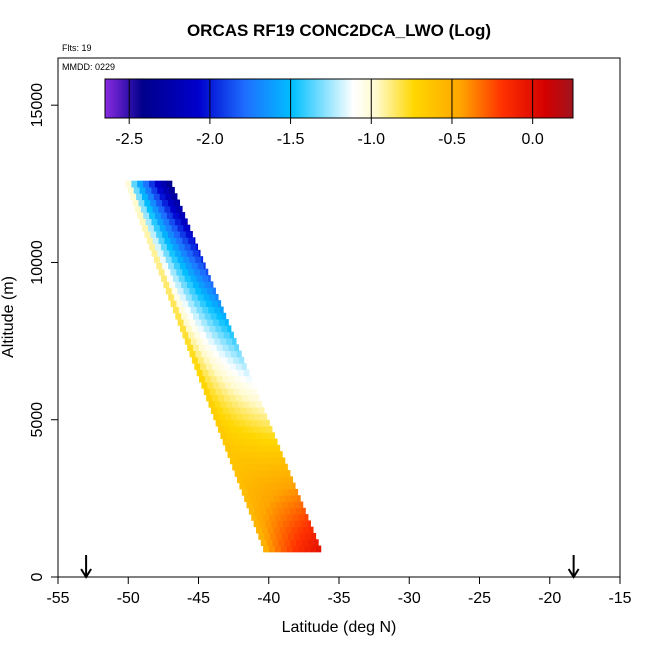 This screenshot has height=650, width=650. Describe the element at coordinates (88, 67) in the screenshot. I see `date-label: MMDD: 0229` at that location.